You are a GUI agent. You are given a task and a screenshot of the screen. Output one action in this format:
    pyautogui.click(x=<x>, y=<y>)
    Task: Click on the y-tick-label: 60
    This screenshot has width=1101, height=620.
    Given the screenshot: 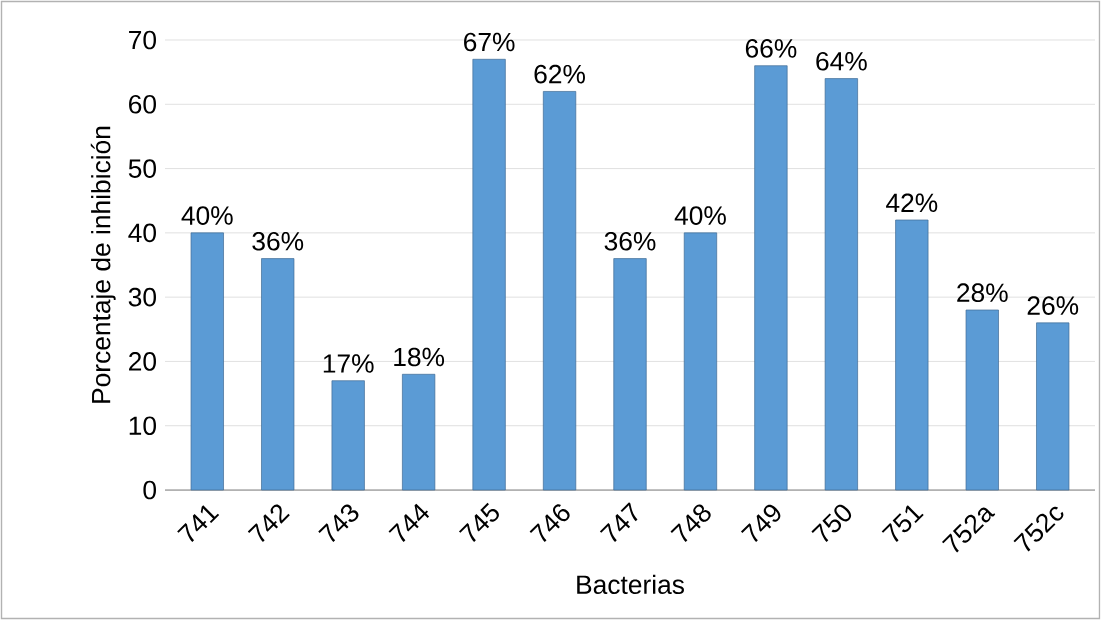 What is the action you would take?
    pyautogui.click(x=142, y=104)
    